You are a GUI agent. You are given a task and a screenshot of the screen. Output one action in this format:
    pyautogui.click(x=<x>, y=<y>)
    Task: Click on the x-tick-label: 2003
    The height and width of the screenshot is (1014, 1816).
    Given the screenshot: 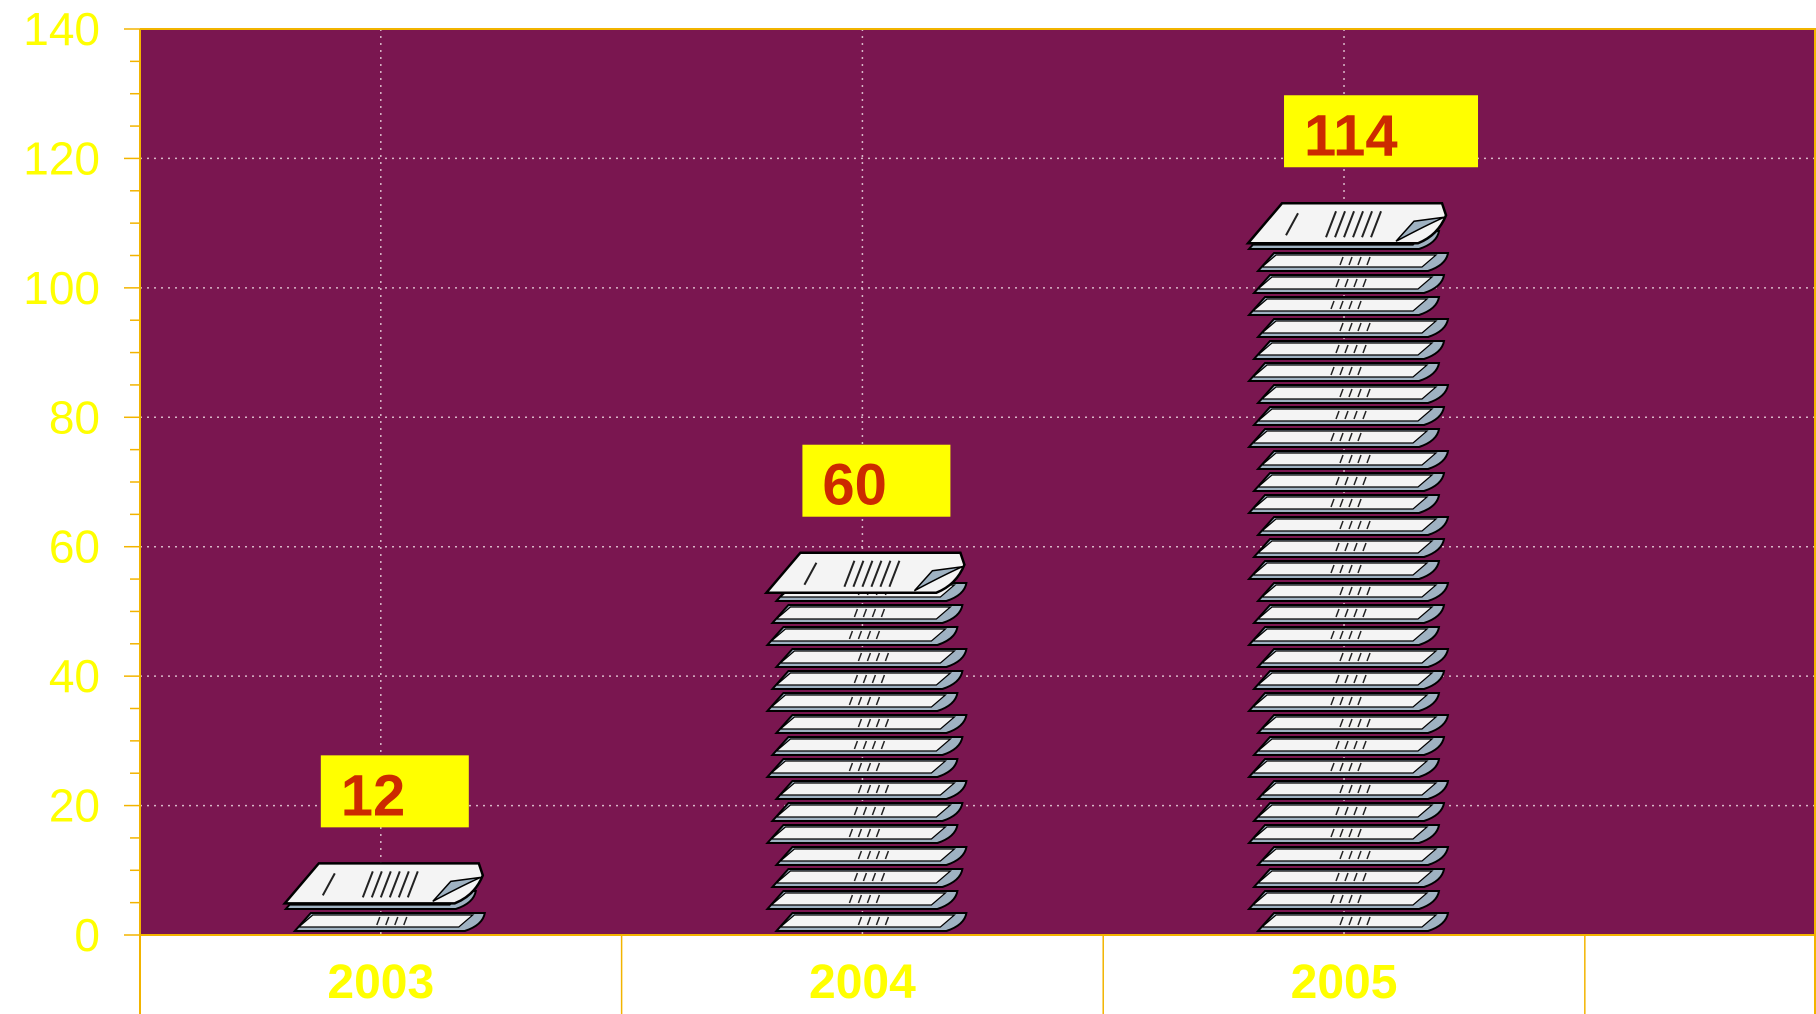 What is the action you would take?
    pyautogui.click(x=380, y=982)
    